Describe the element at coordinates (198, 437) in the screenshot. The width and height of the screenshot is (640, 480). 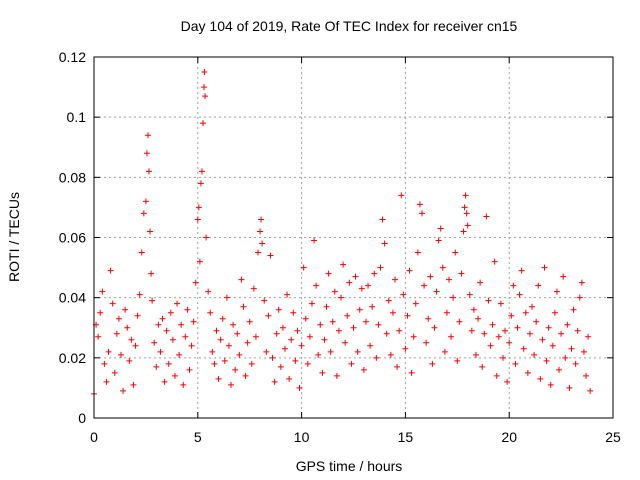
I see `x-tick-label: 5` at that location.